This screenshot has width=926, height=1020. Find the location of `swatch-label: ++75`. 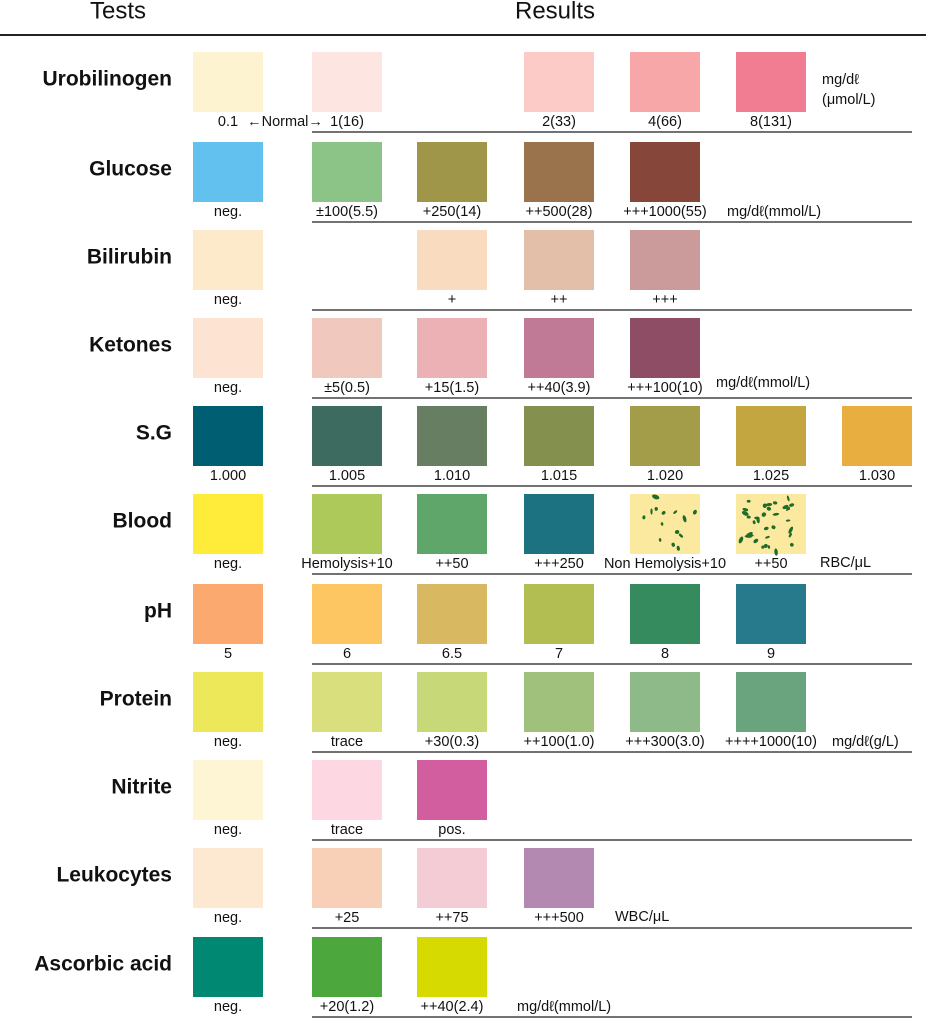

swatch-label: ++75 is located at coordinates (451, 918).